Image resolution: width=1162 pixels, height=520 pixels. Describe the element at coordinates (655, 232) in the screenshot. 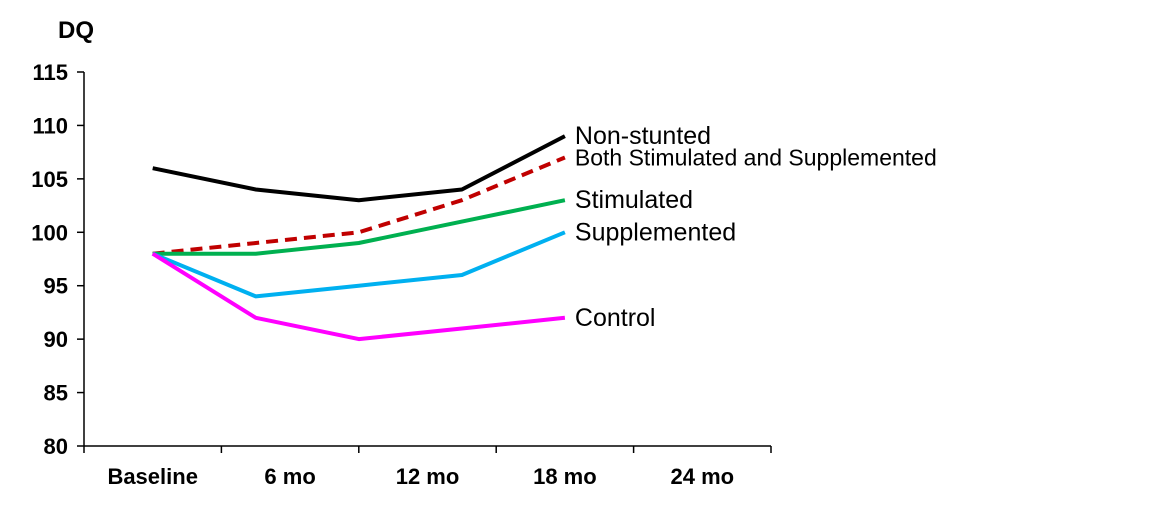

I see `series-label: Supplemented` at that location.